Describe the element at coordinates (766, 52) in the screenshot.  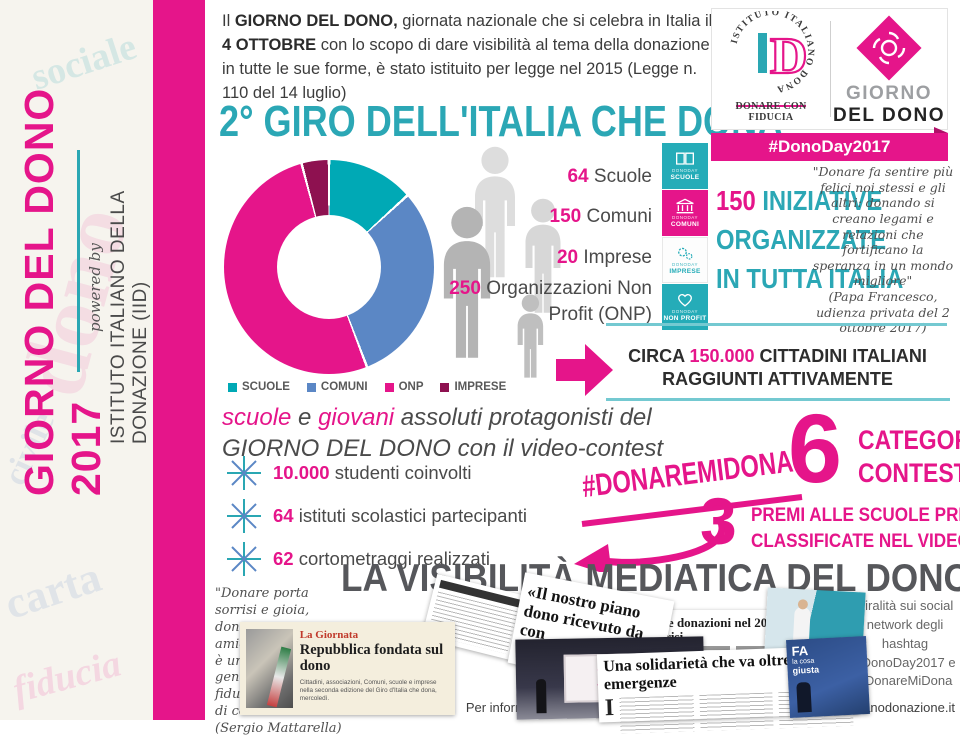
I see `iid-circle-logo-icon: ISTITUTO ITALIANO DONAZIONE D` at that location.